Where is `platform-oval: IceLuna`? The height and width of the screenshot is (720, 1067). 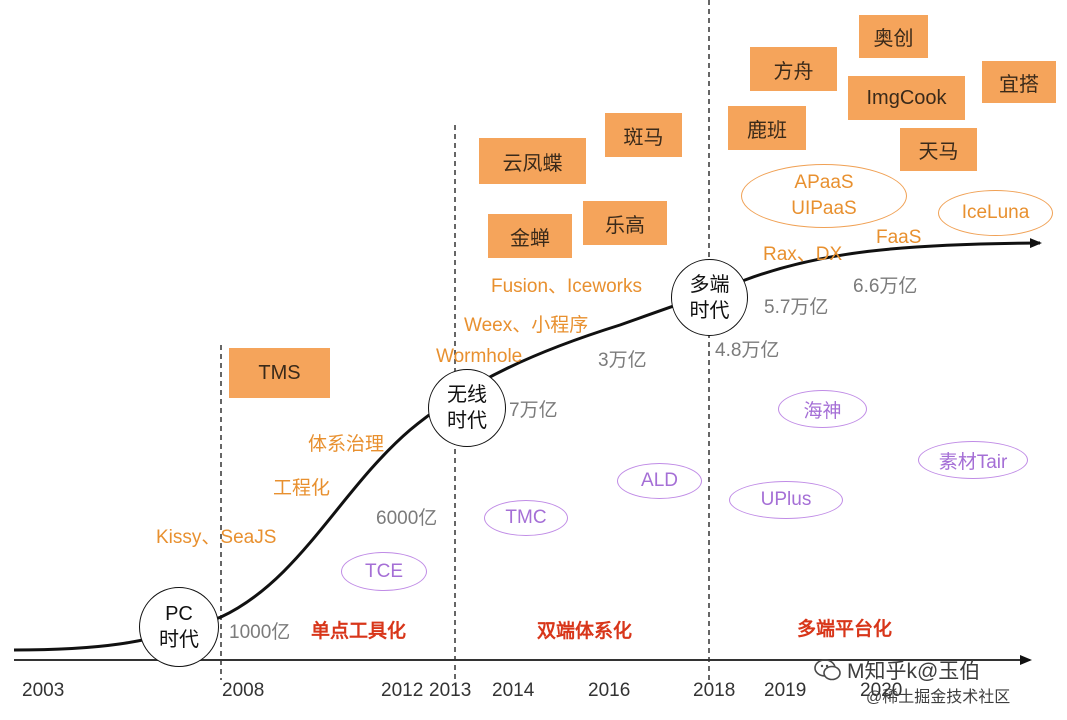 platform-oval: IceLuna is located at coordinates (995, 213).